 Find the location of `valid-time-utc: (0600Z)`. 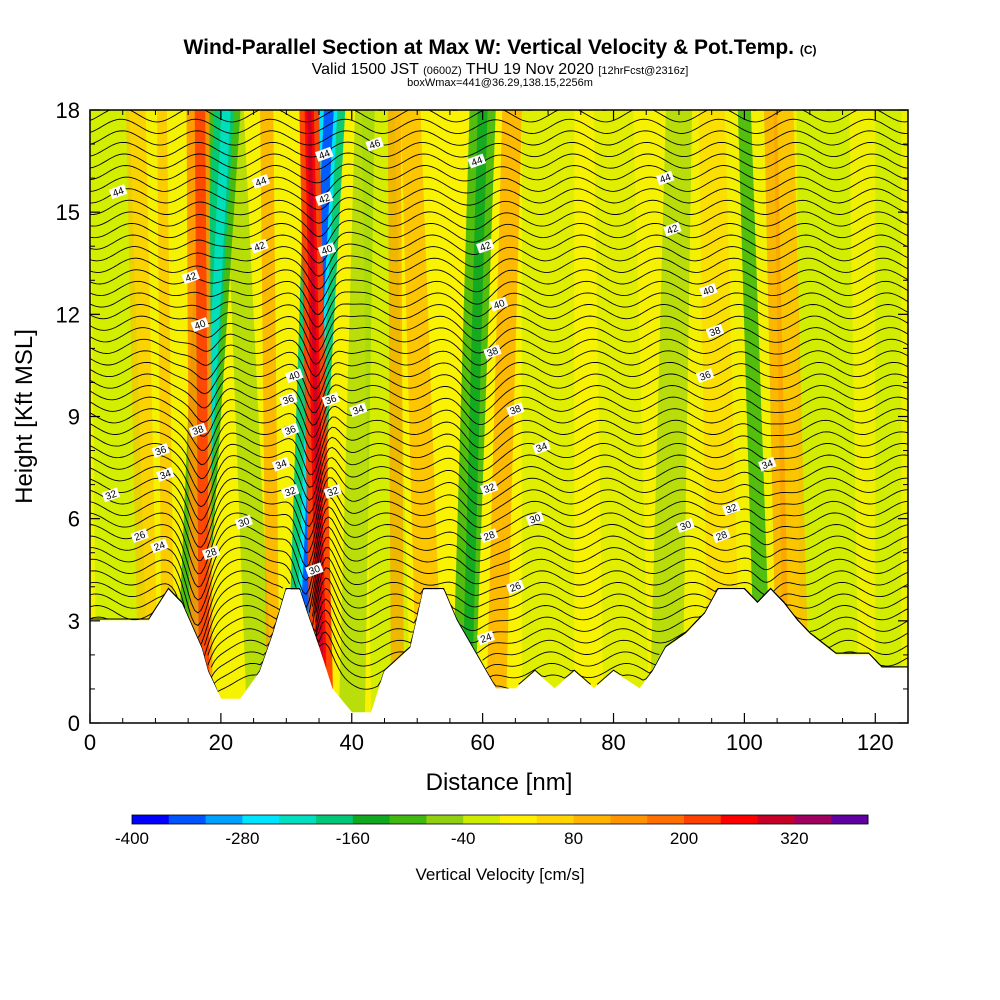

valid-time-utc: (0600Z) is located at coordinates (442, 71).